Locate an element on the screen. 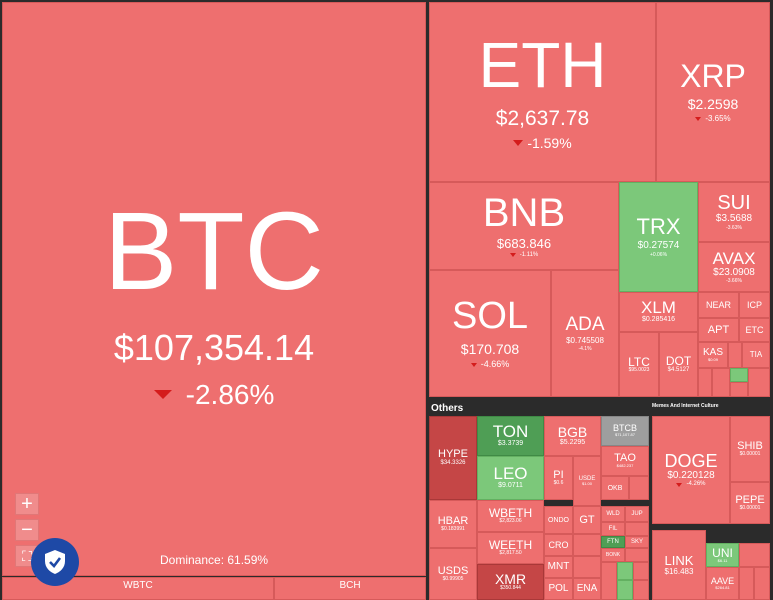 The height and width of the screenshot is (600, 773). symbol-bonk: BONK is located at coordinates (613, 554).